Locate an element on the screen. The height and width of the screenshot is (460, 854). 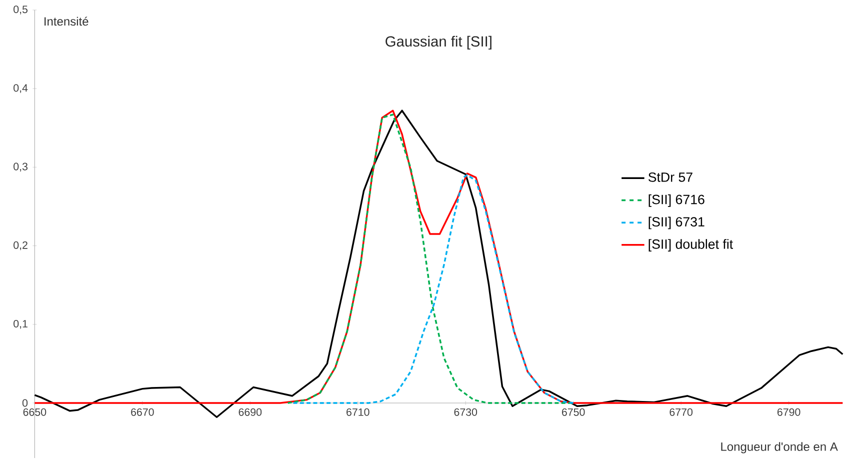
x-tick-label: 6790 is located at coordinates (788, 412).